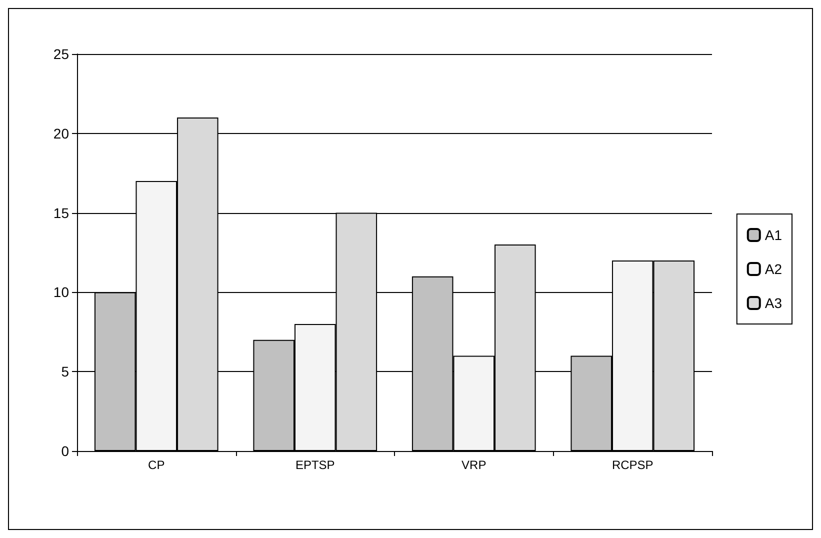 This screenshot has height=538, width=821. What do you see at coordinates (61, 212) in the screenshot?
I see `y-tick-label: 15` at bounding box center [61, 212].